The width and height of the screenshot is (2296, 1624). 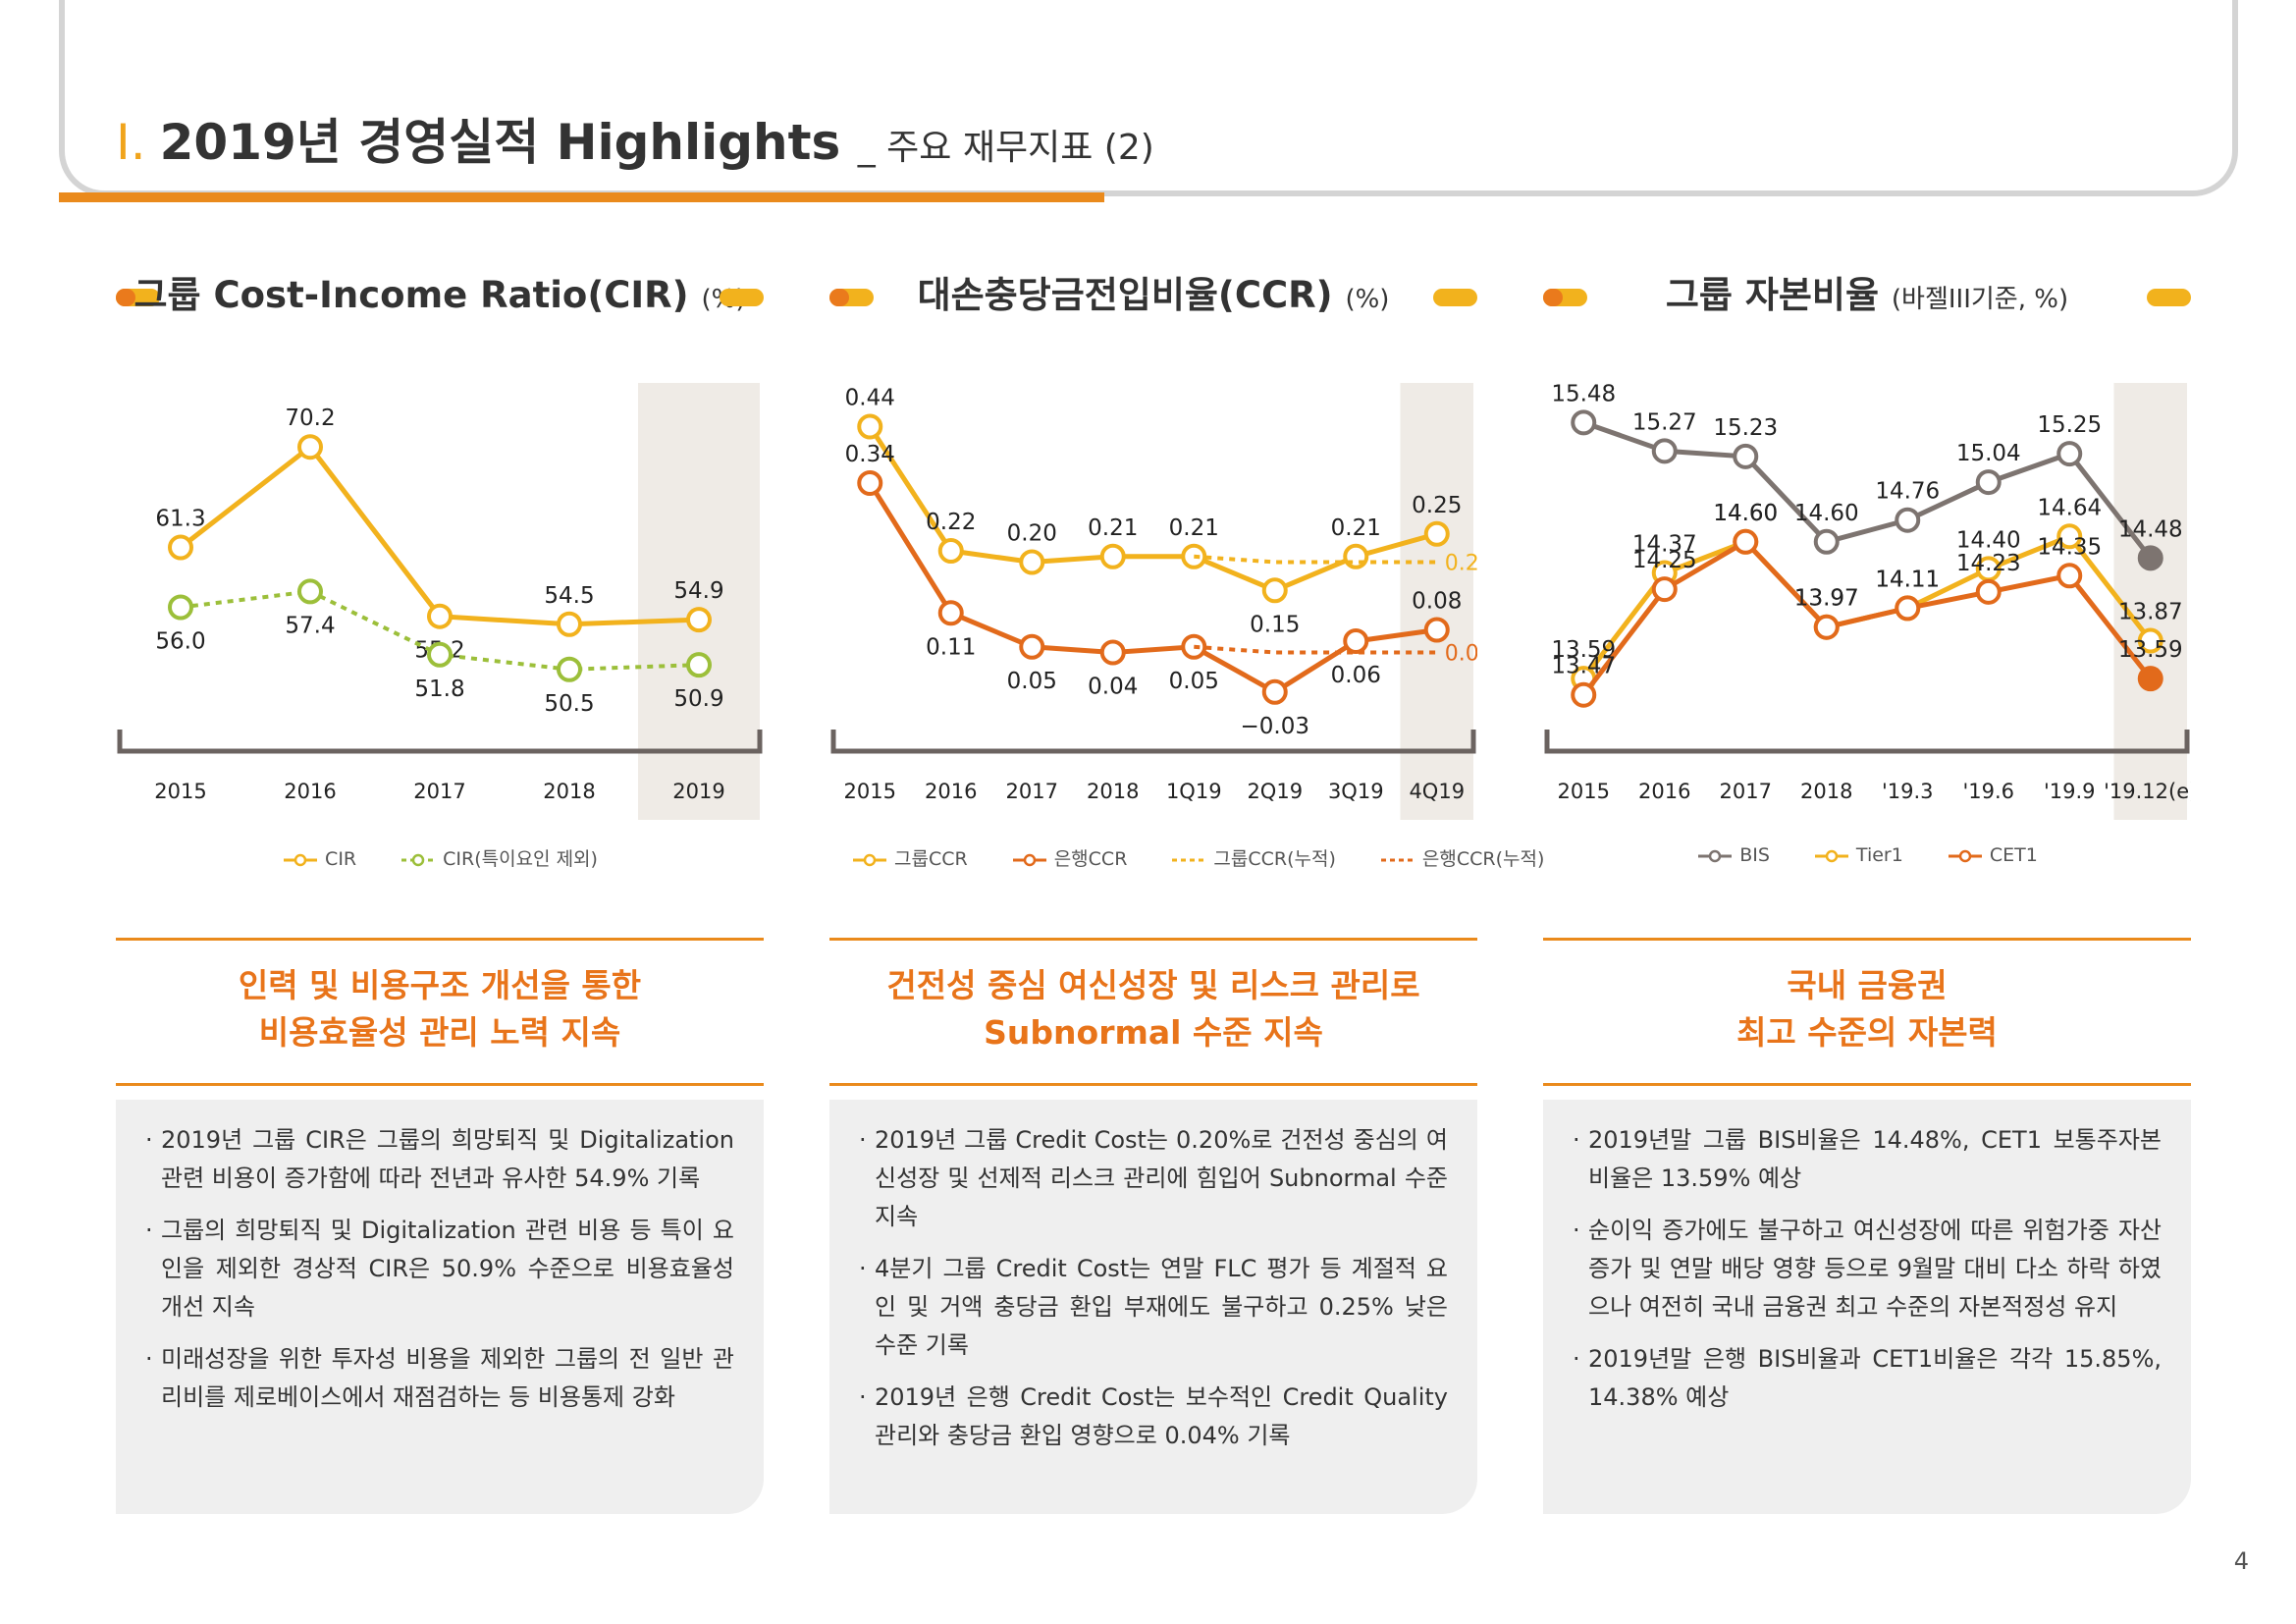 I want to click on x-tick-label: 3Q19, so click(x=1356, y=791).